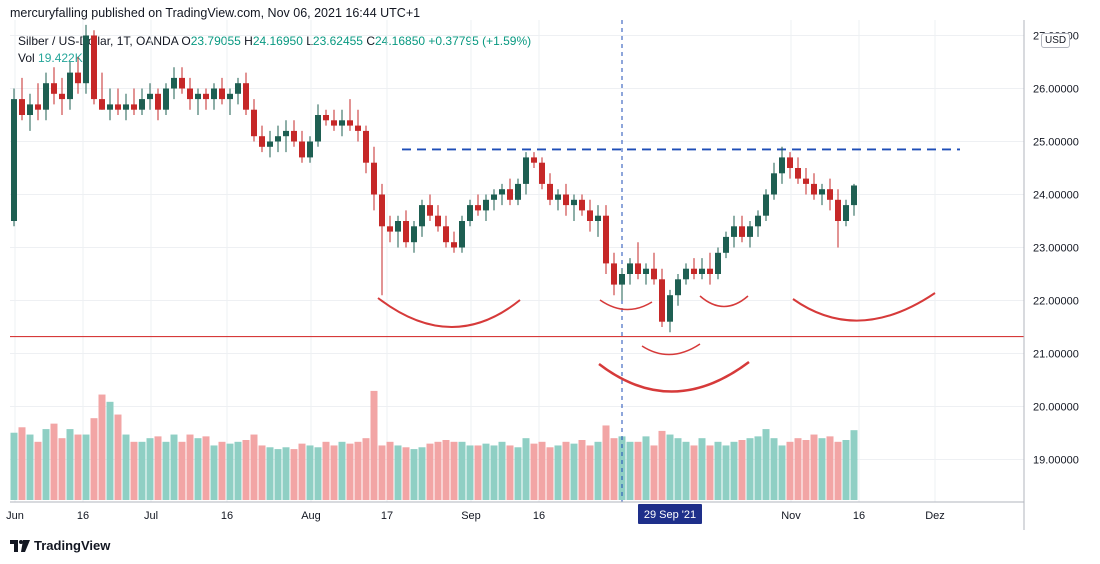  Describe the element at coordinates (1056, 302) in the screenshot. I see `price-tick-label: 22.00000` at that location.